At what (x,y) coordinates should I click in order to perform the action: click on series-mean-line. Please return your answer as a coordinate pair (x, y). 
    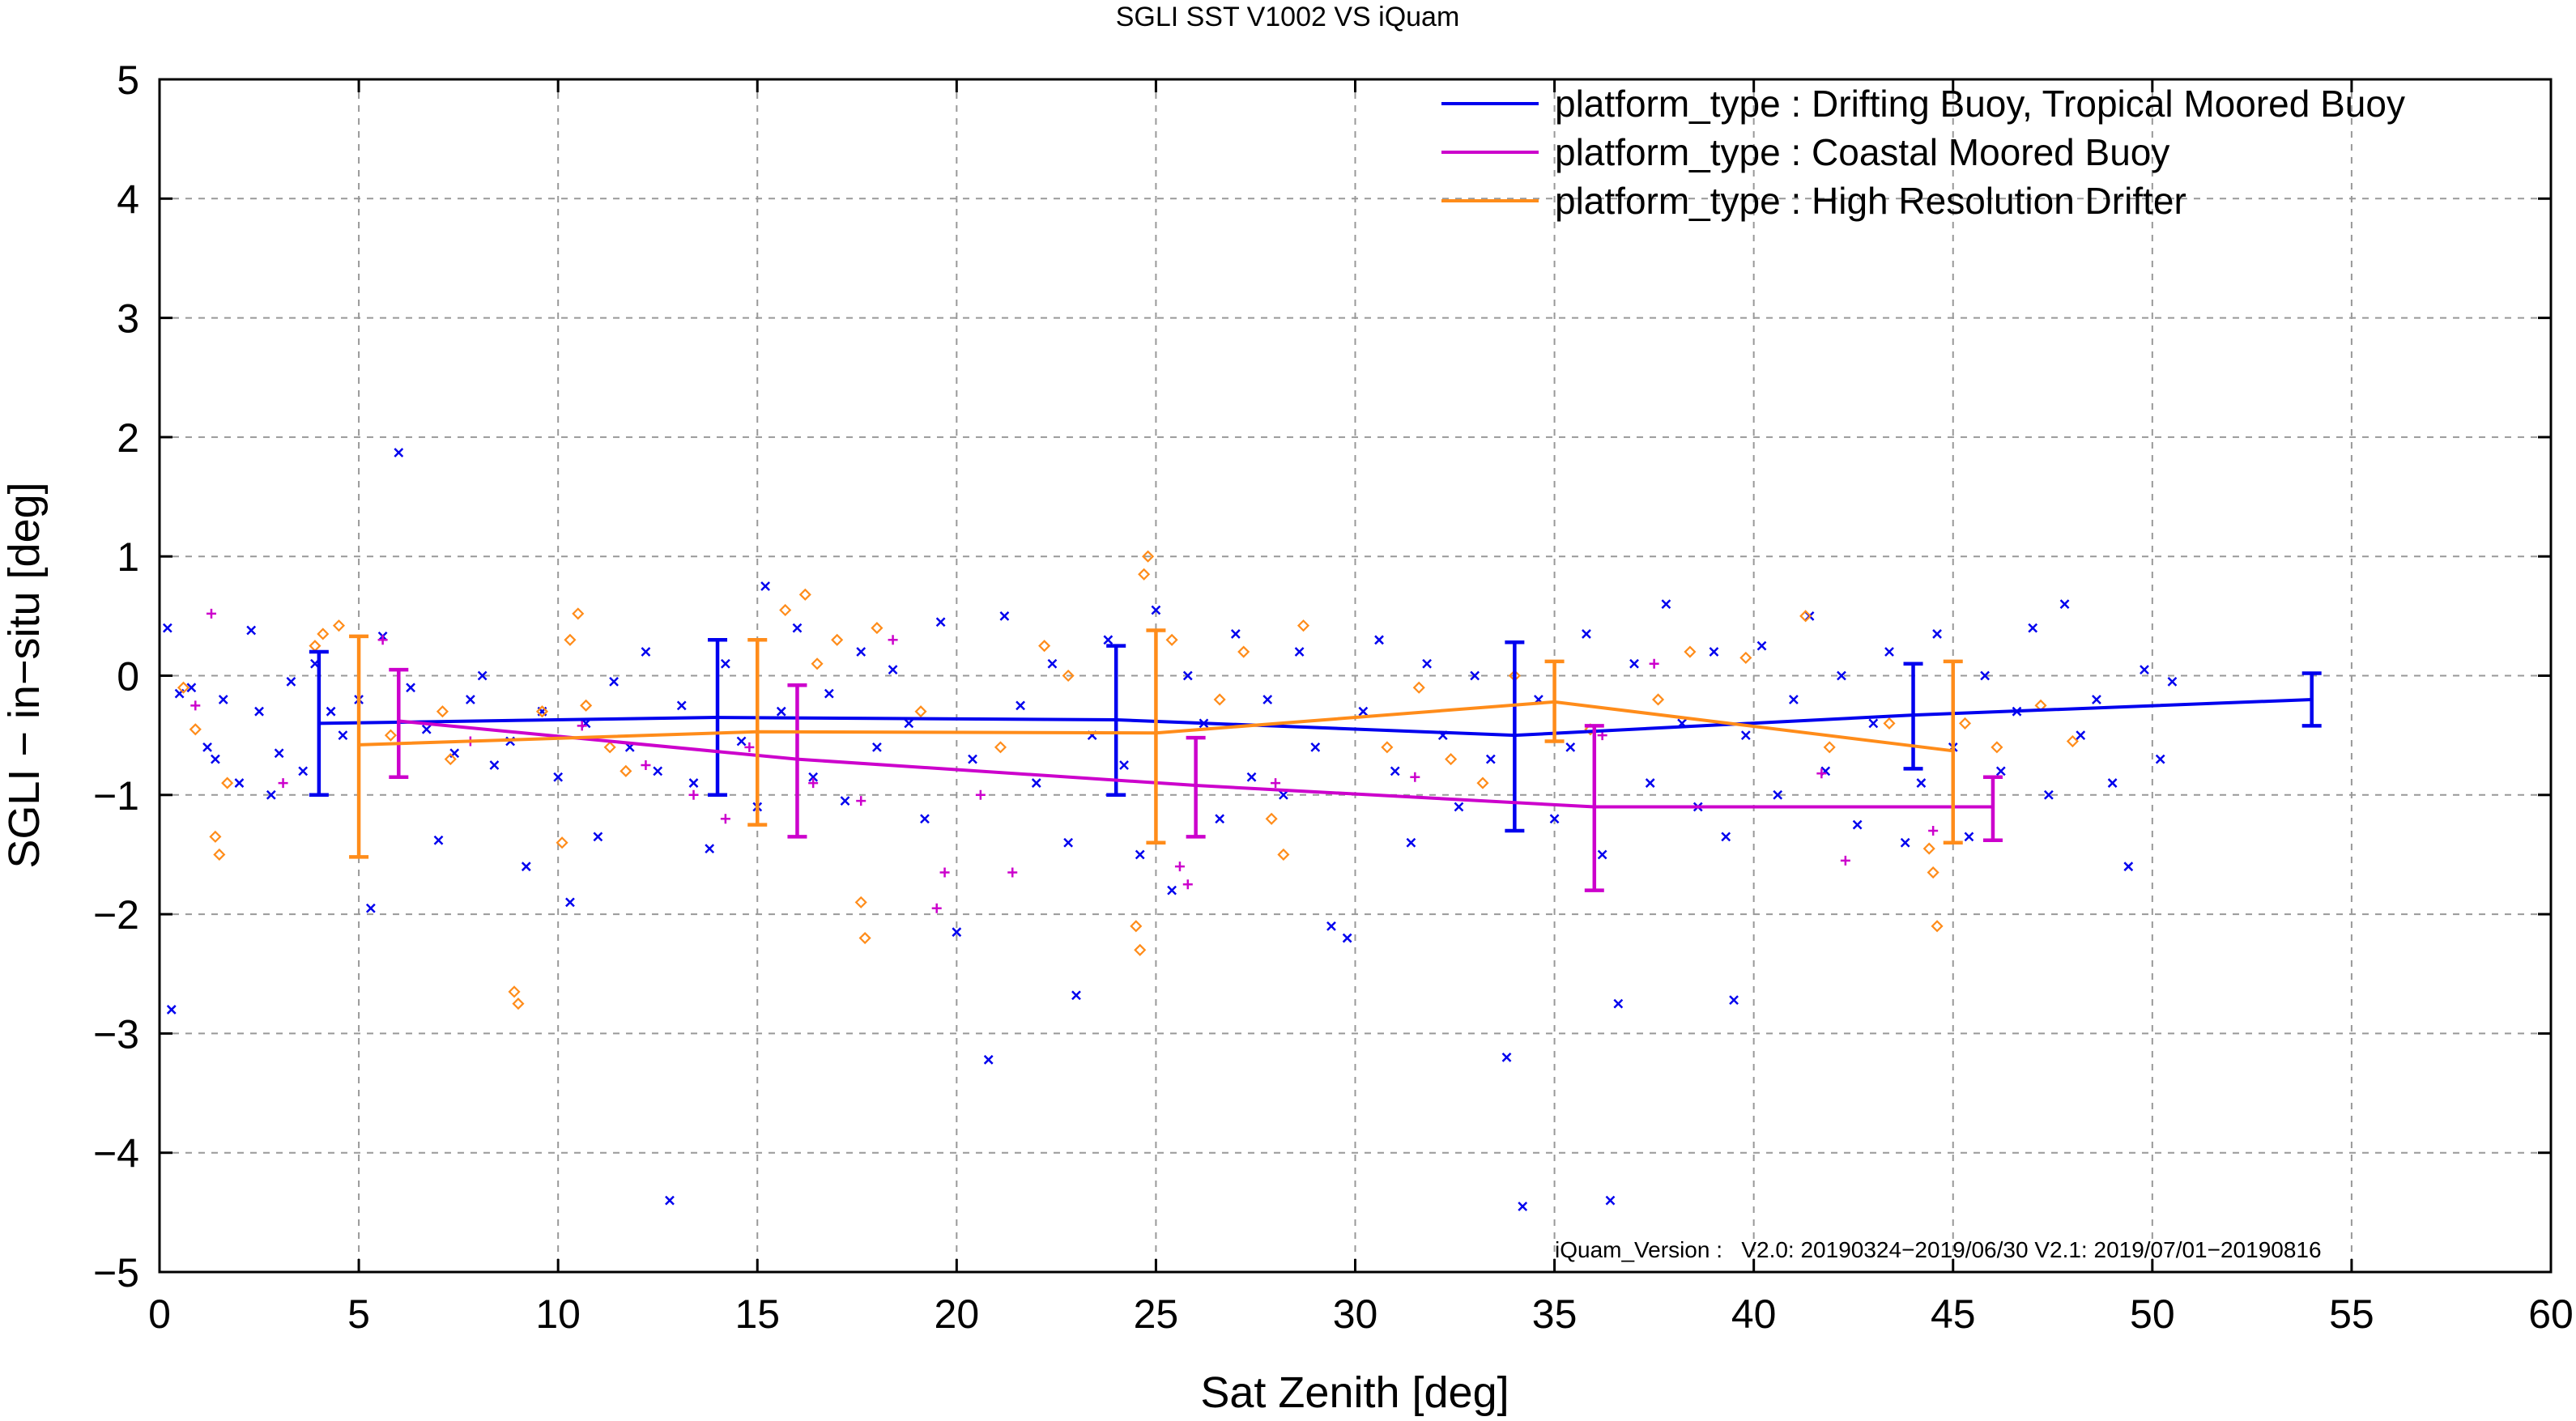
    Looking at the image, I should click on (1315, 717).